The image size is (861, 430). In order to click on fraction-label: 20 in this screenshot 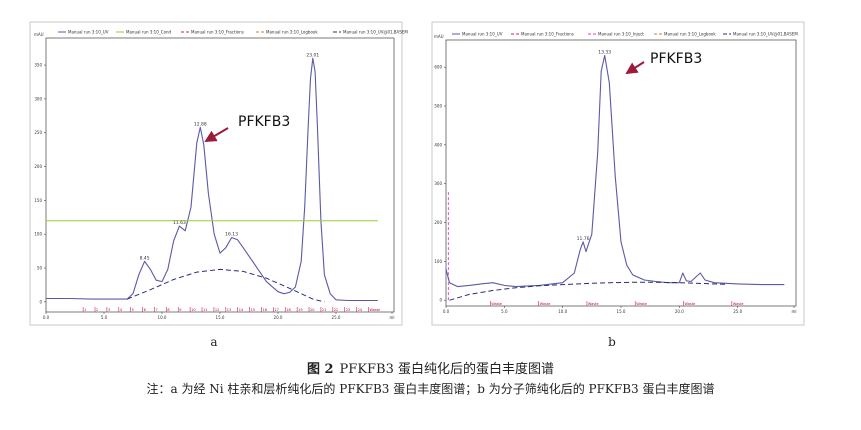, I will do `click(312, 310)`.